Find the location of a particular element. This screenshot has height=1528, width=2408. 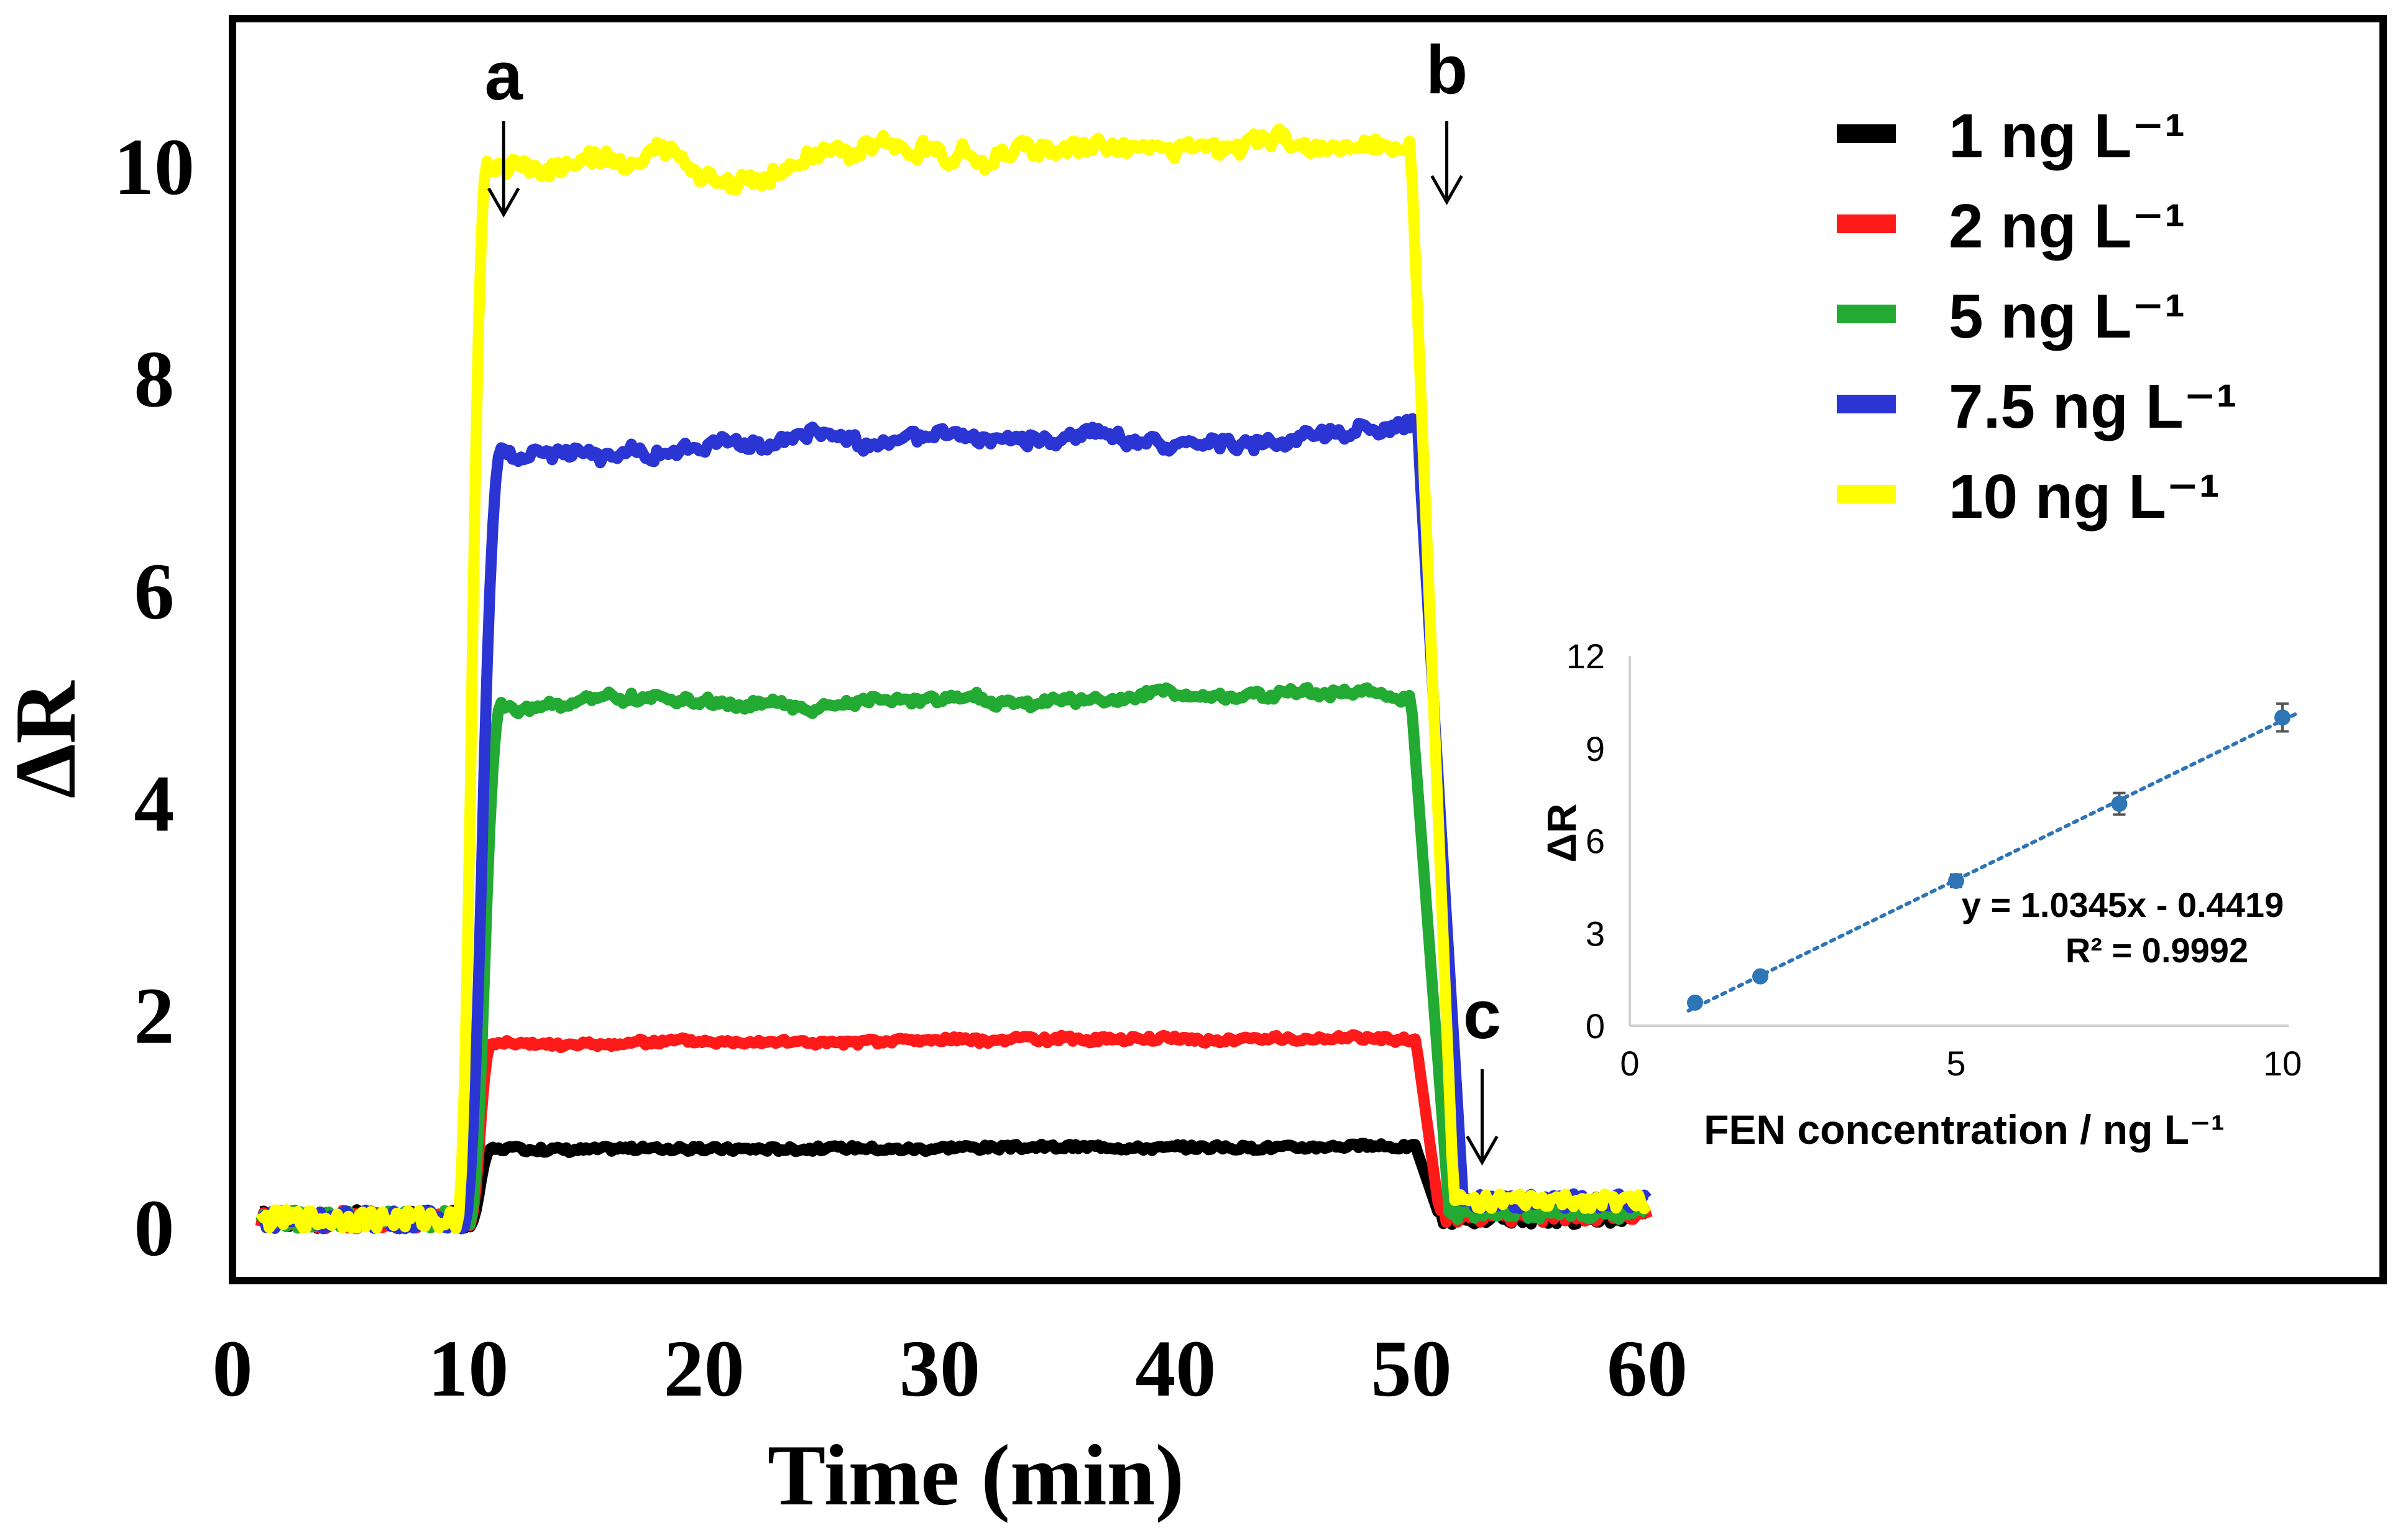

legend-label-1: 2 ng L⁻¹ is located at coordinates (2067, 226).